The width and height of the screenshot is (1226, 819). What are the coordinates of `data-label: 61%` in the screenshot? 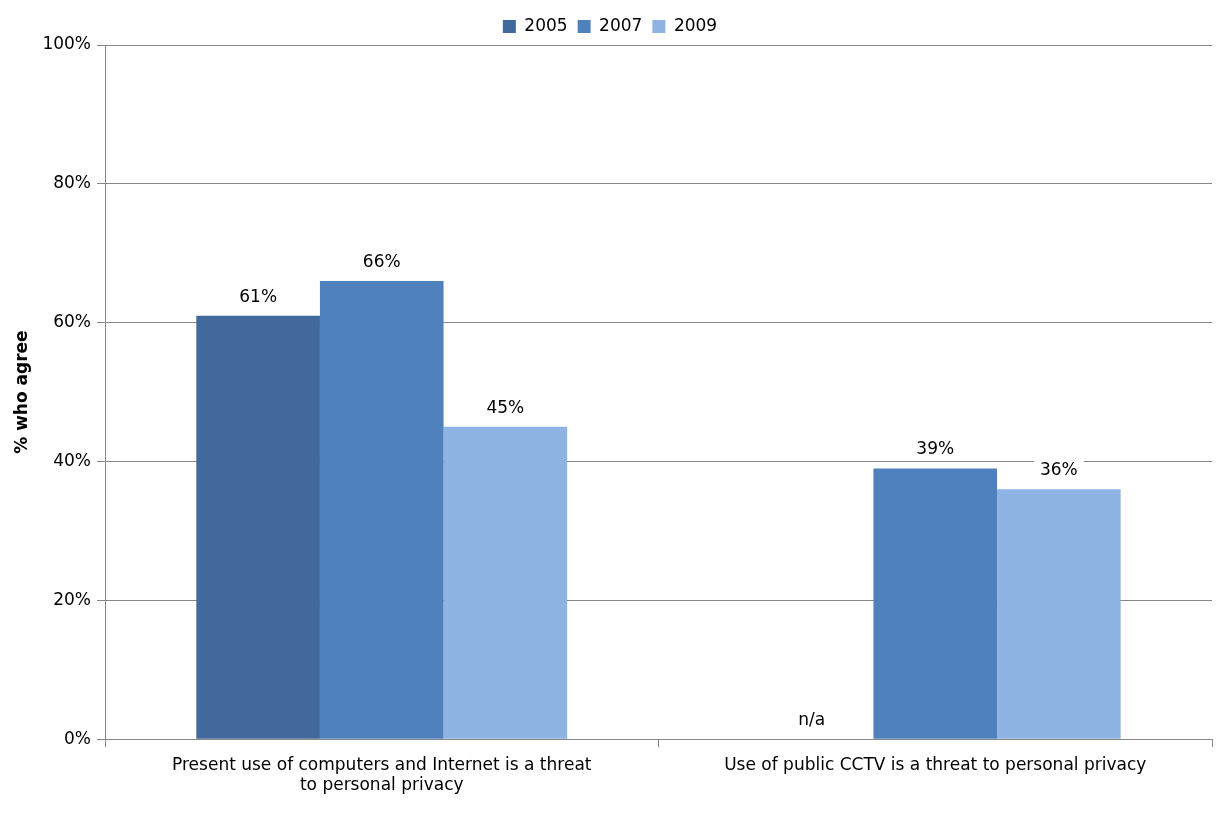 It's located at (258, 295).